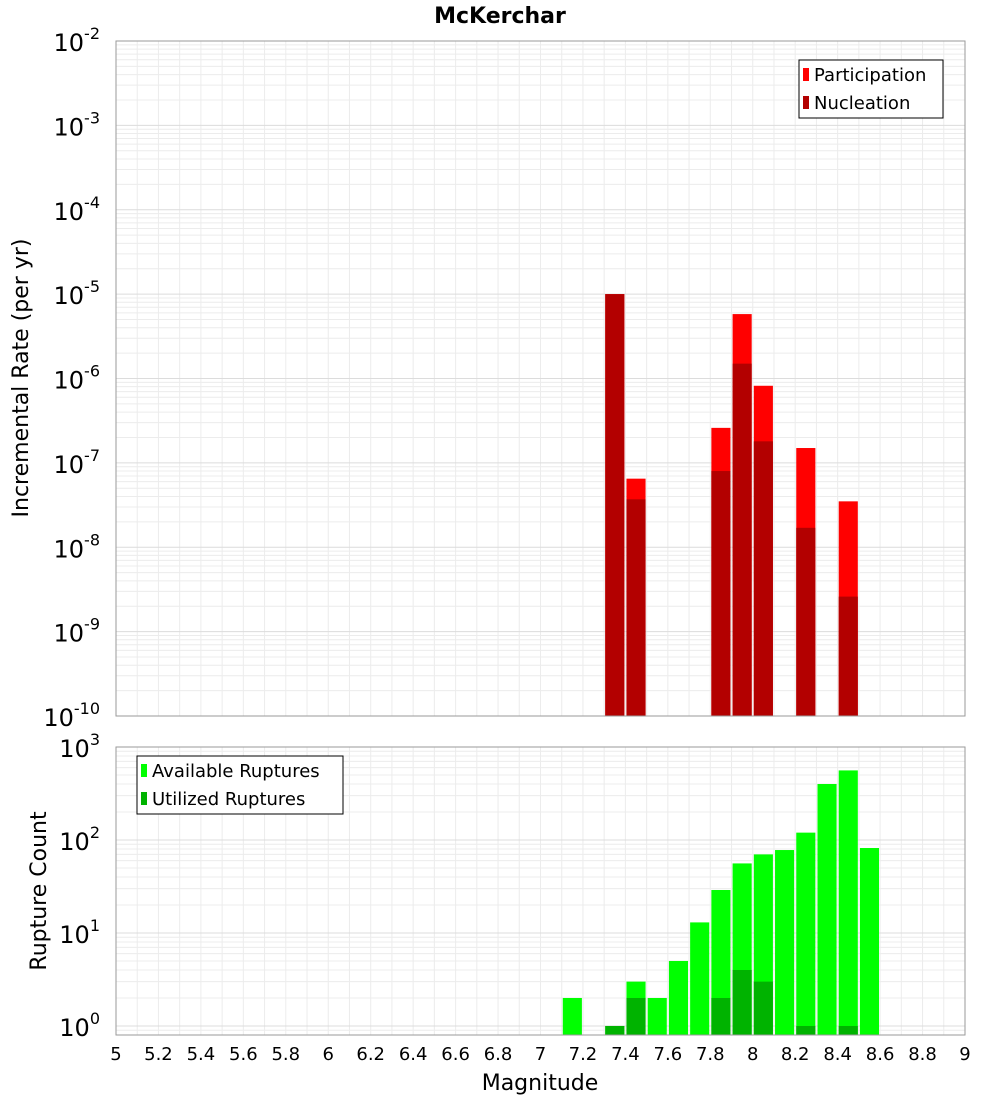  What do you see at coordinates (922, 1054) in the screenshot?
I see `x-tick-label: 8.8` at bounding box center [922, 1054].